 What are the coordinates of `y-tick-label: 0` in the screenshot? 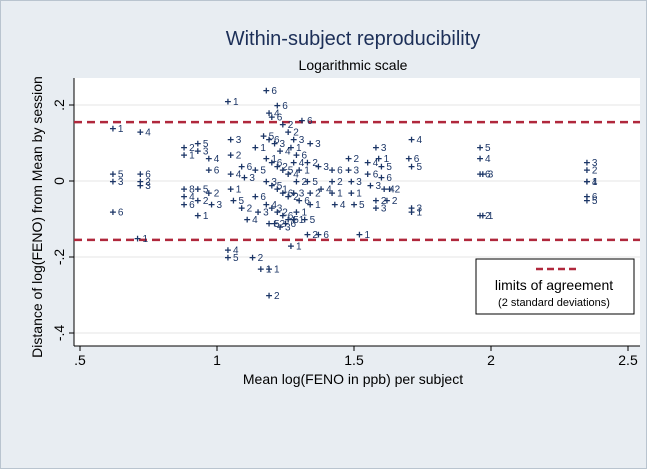 It's located at (59, 181).